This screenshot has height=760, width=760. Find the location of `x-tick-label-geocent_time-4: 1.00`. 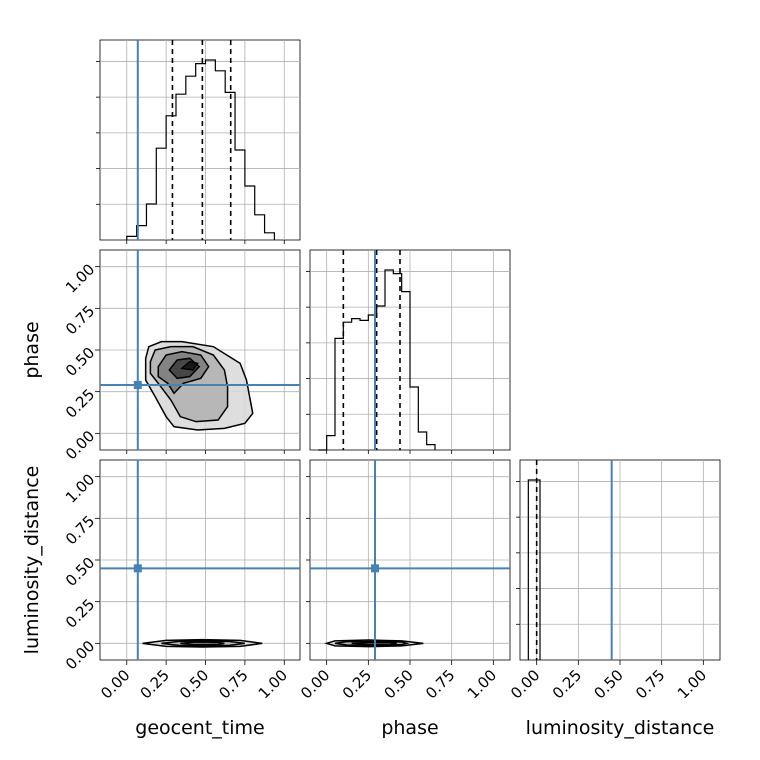

x-tick-label-geocent_time-4: 1.00 is located at coordinates (273, 684).